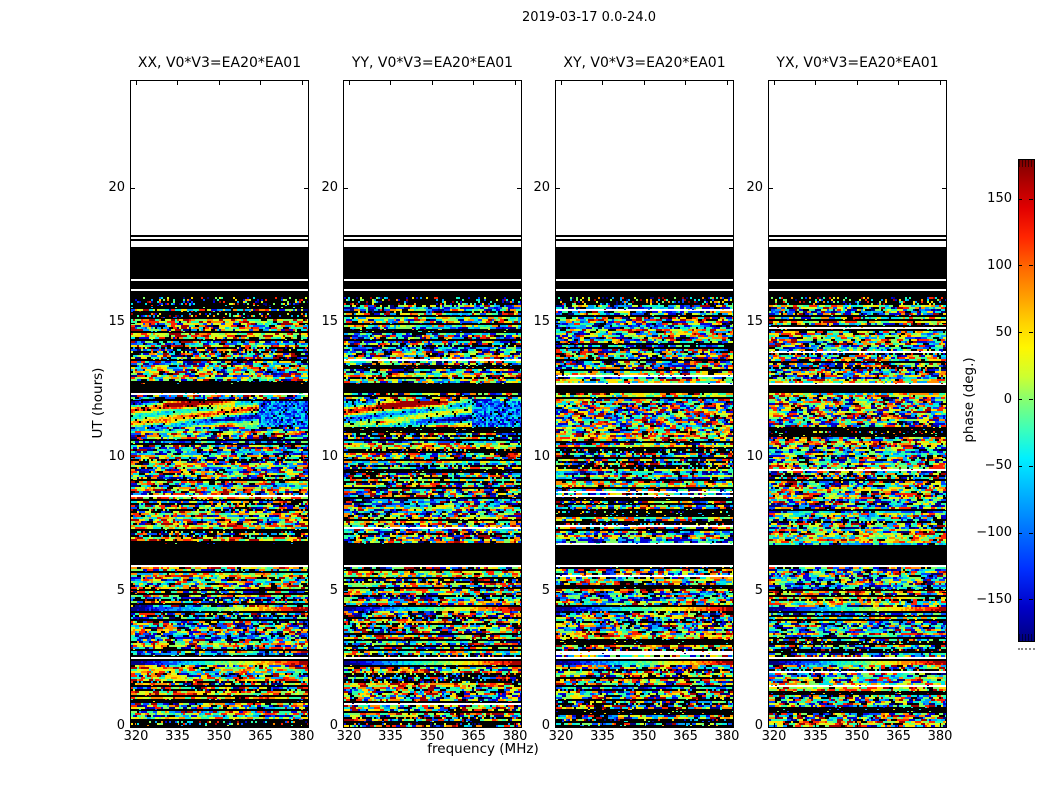  What do you see at coordinates (999, 199) in the screenshot?
I see `colorbar-tick-label: 150` at bounding box center [999, 199].